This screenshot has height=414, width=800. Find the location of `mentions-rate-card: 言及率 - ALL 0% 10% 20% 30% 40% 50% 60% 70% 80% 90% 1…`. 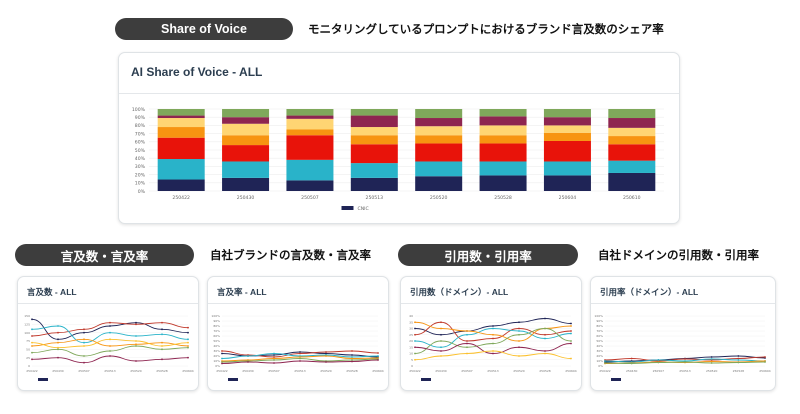

mentions-rate-card: 言及率 - ALL 0% 10% 20% 30% 40% 50% 60% 70% 80% 90% 1… is located at coordinates (298, 333).